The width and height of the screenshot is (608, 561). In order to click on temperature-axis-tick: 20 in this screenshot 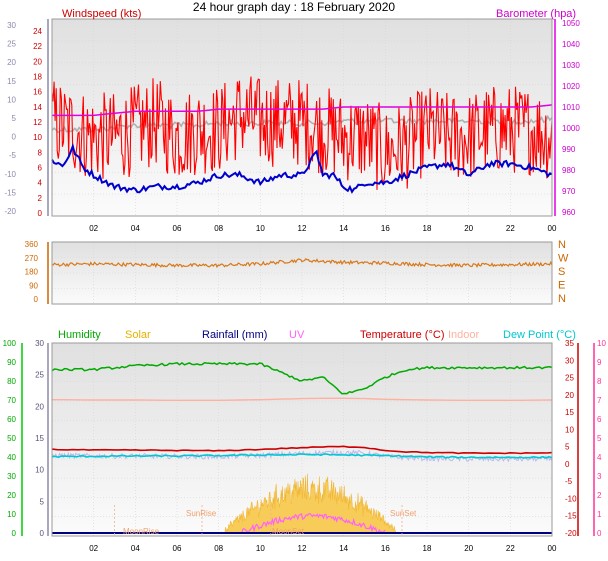, I will do `click(569, 395)`.